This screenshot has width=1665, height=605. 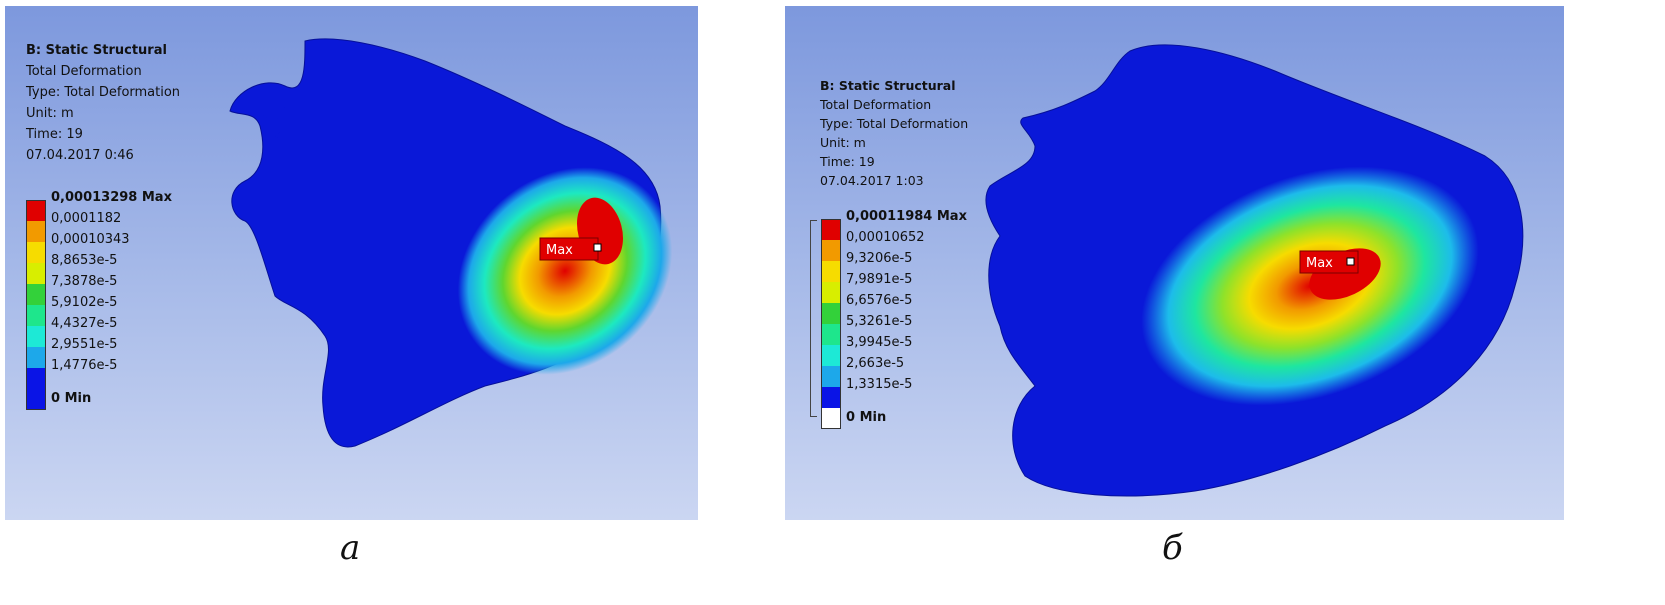 What do you see at coordinates (862, 371) in the screenshot?
I see `legend-row: 2,663e-5` at bounding box center [862, 371].